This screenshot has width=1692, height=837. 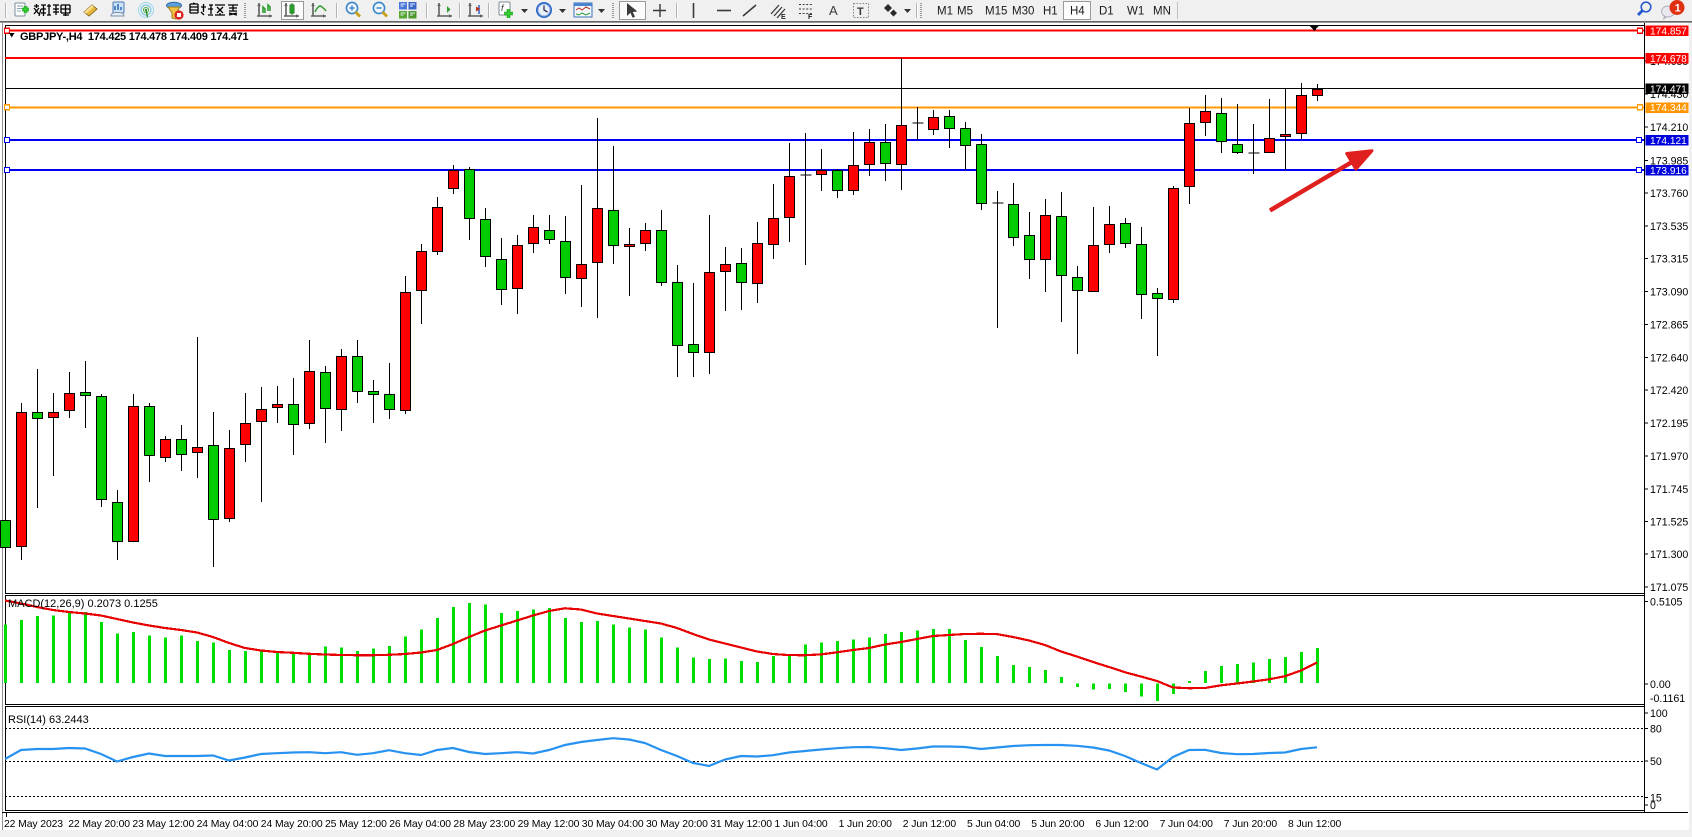 I want to click on svg-text: 174.210, so click(x=1669, y=128).